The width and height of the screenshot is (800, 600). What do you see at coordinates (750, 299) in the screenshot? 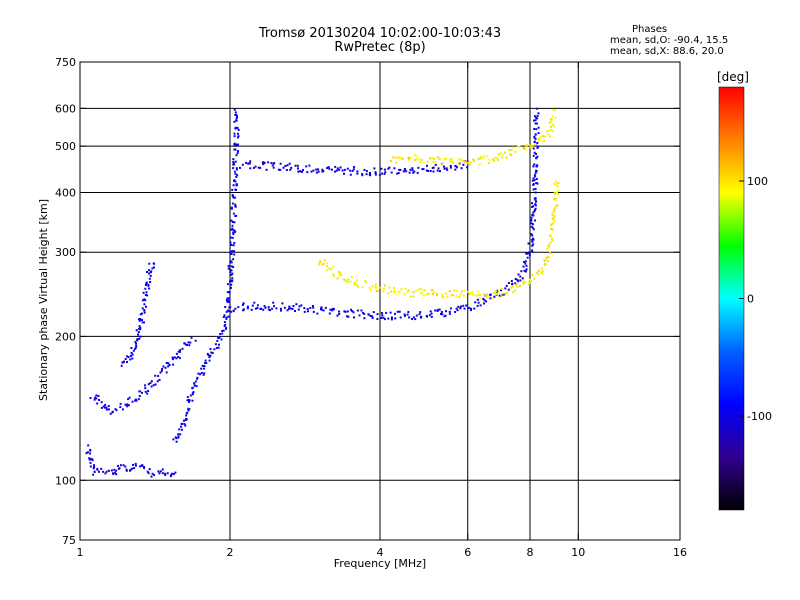
I see `colorbar-tick-label: 0` at bounding box center [750, 299].